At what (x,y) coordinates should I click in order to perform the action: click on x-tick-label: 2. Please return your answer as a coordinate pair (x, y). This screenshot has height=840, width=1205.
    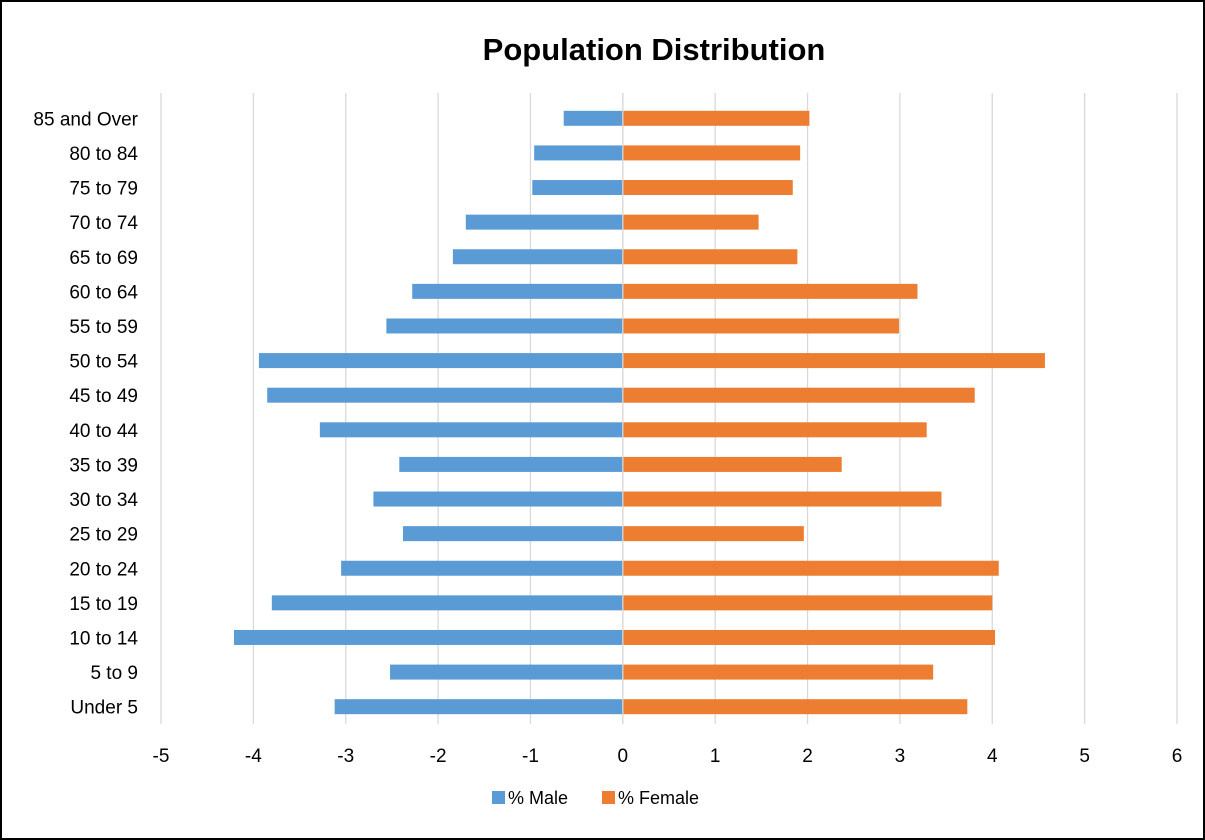
    Looking at the image, I should click on (807, 756).